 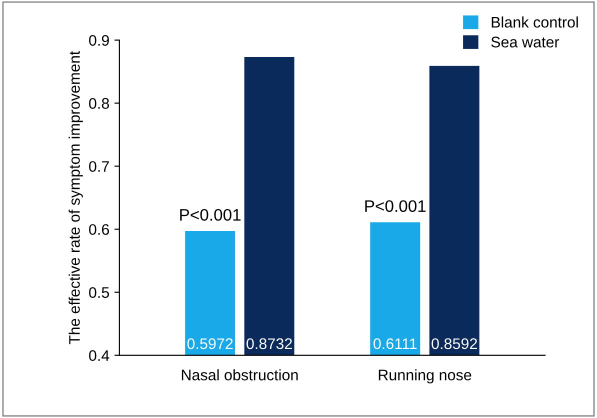 I want to click on x-tick-label: Nasal obstruction, so click(x=240, y=374).